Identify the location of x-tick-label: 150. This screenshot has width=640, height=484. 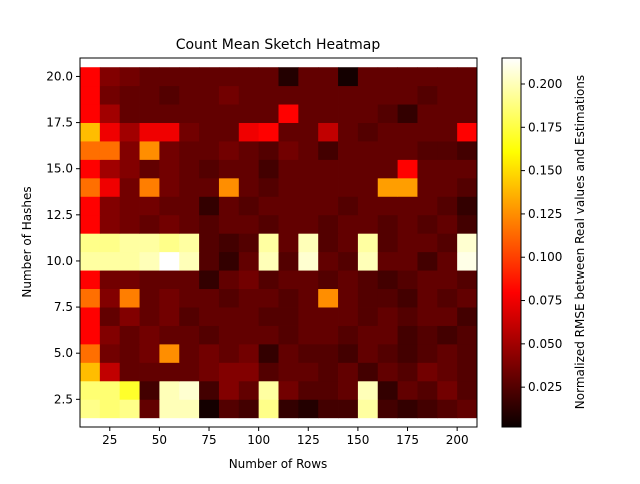
(357, 440).